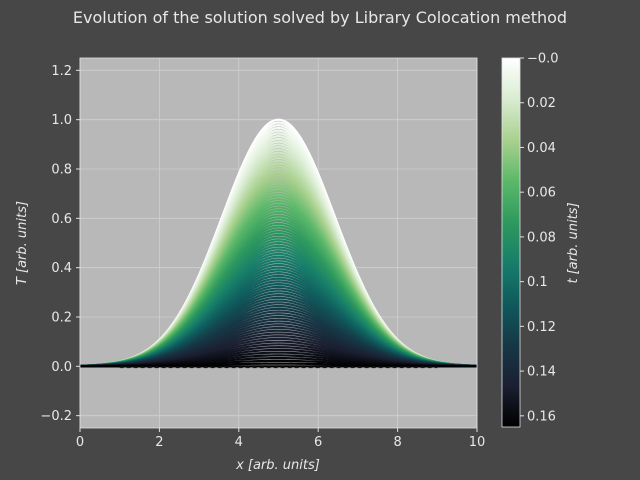 The image size is (640, 480). Describe the element at coordinates (541, 416) in the screenshot. I see `colorbar-tick-label: 0.16` at that location.